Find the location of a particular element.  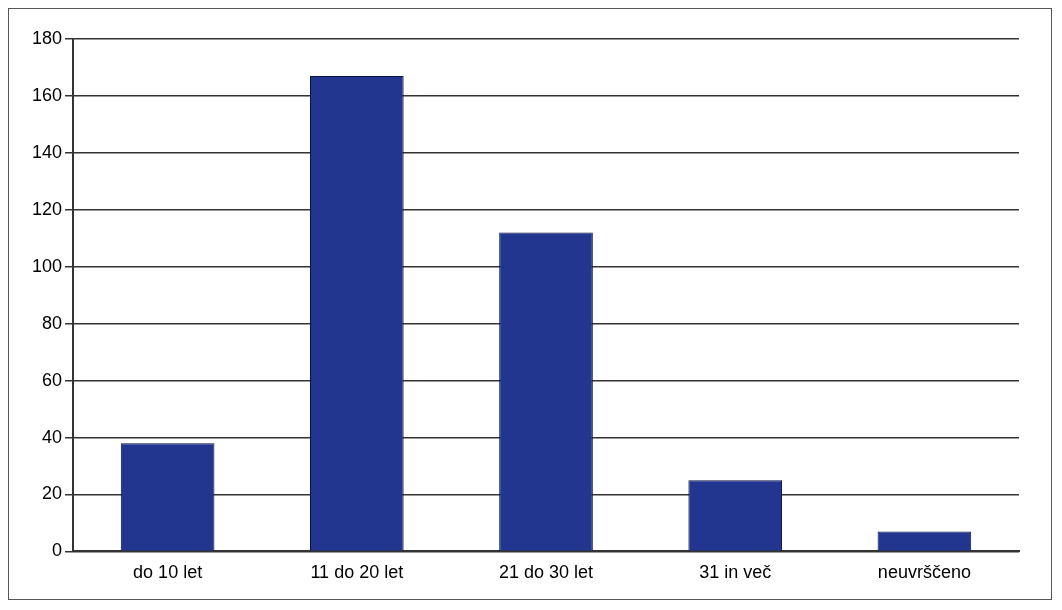

y-tick-label: 160 is located at coordinates (47, 94).